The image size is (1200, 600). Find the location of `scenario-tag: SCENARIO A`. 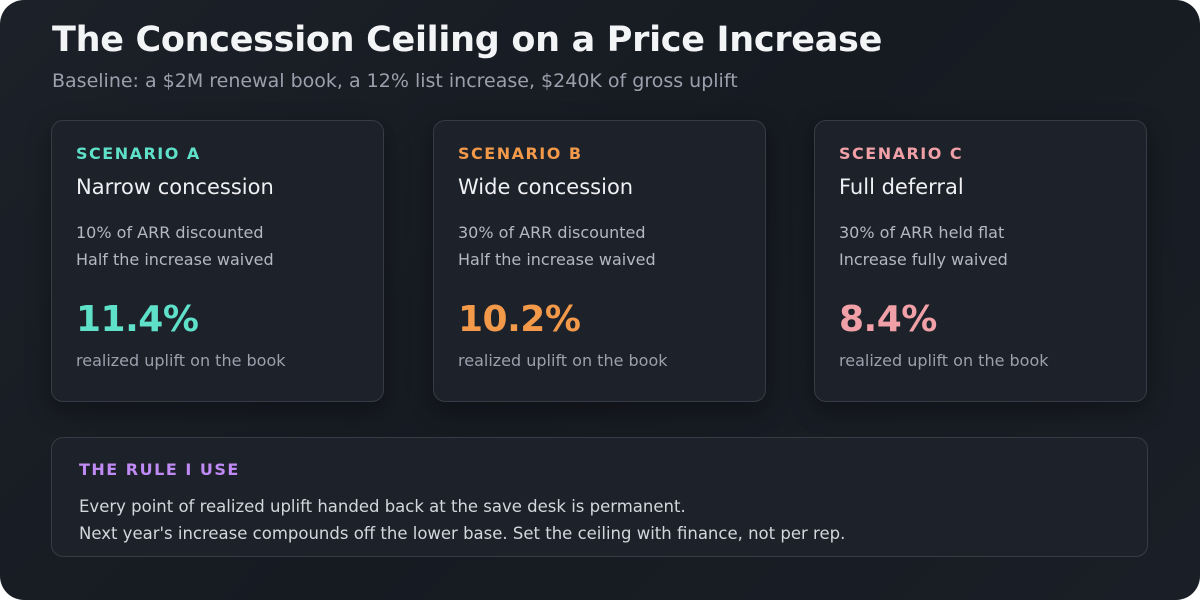

scenario-tag: SCENARIO A is located at coordinates (138, 153).